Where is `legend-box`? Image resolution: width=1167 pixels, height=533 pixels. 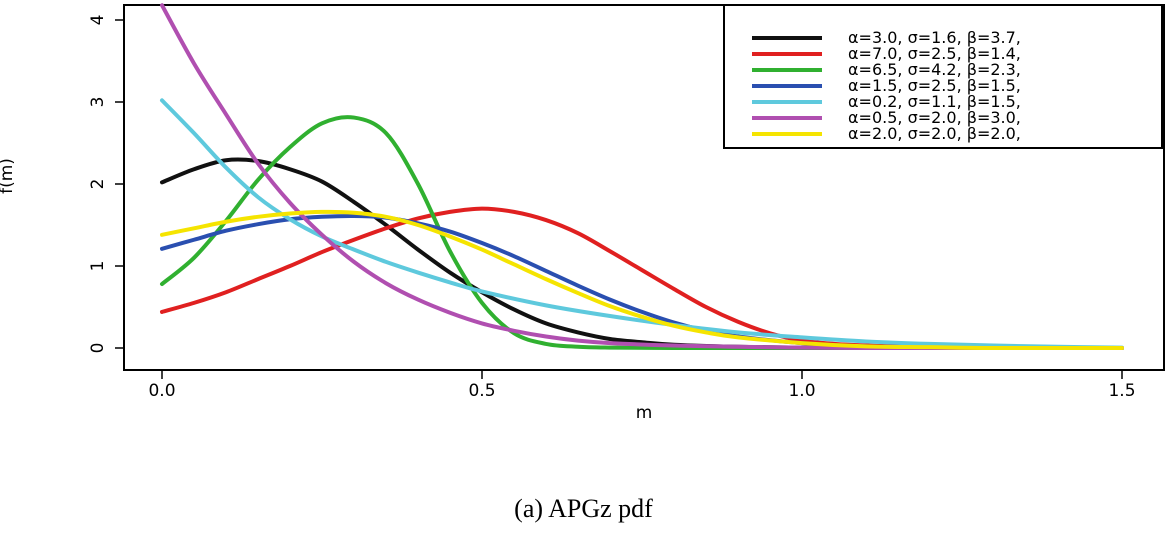
legend-box is located at coordinates (943, 76).